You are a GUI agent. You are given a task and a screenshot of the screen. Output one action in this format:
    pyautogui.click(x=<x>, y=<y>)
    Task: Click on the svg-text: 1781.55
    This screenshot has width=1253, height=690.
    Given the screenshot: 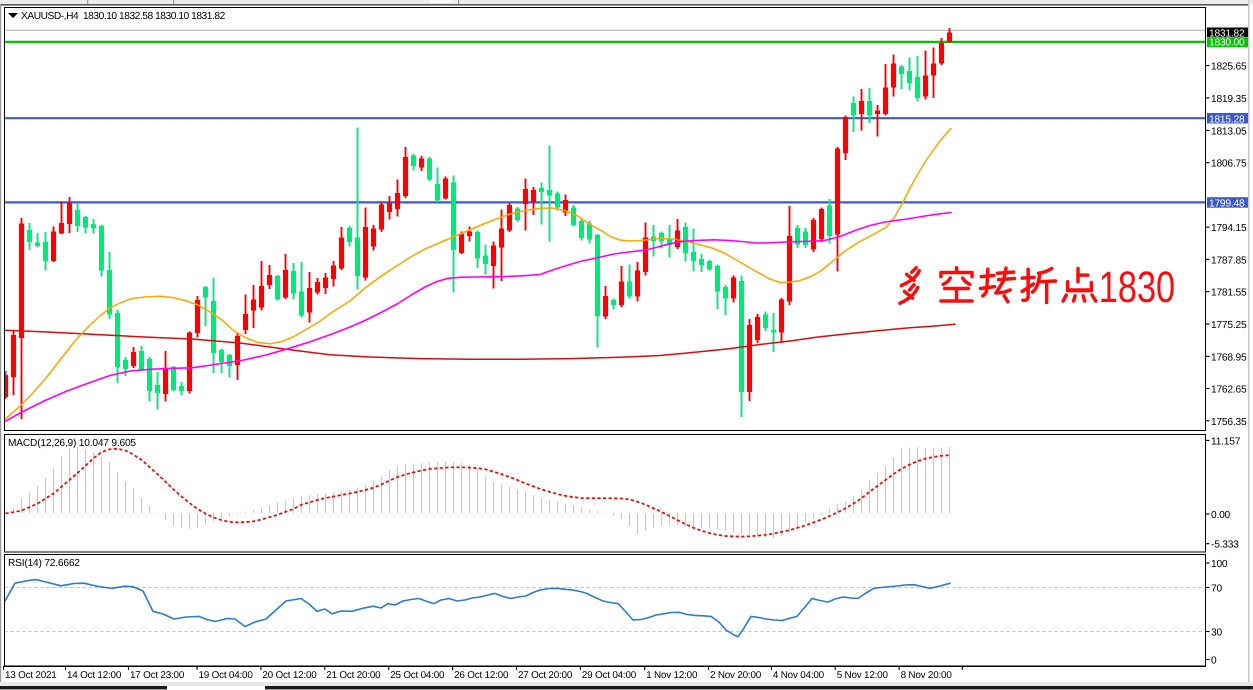 What is the action you would take?
    pyautogui.click(x=1229, y=293)
    